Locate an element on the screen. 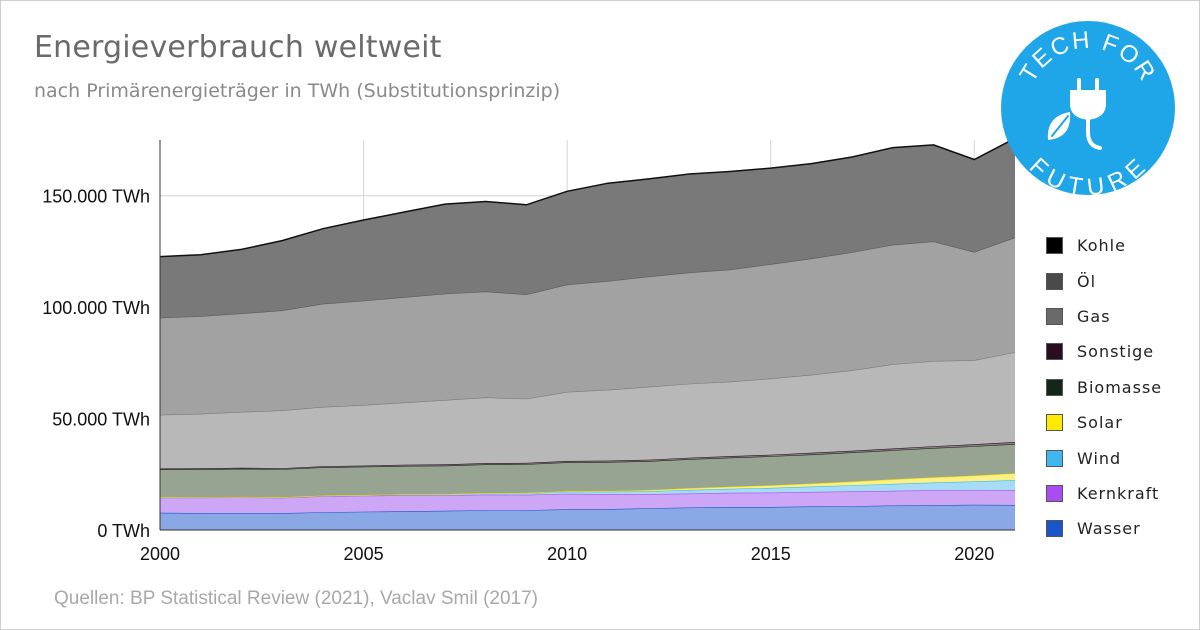 This screenshot has height=630, width=1200. x-tick-label: 2000 is located at coordinates (160, 554).